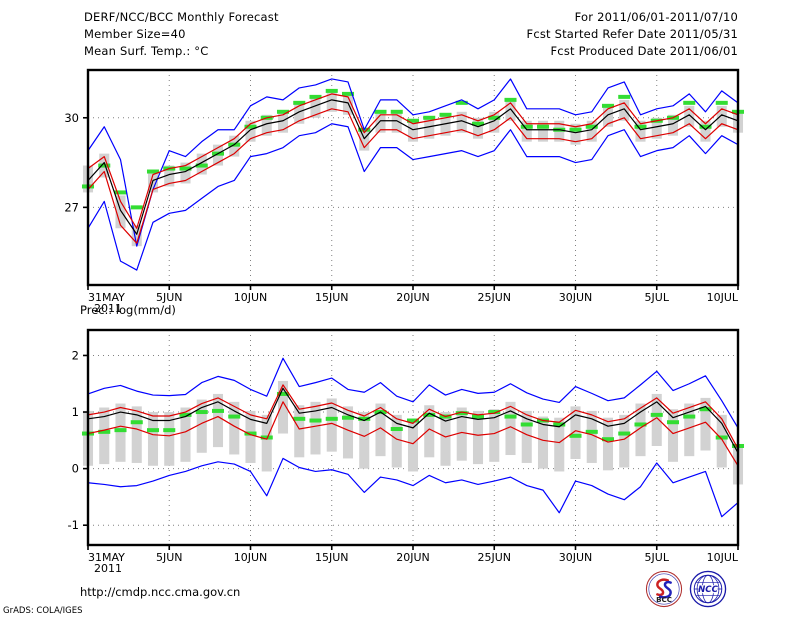 The width and height of the screenshot is (800, 618). I want to click on x-tick-label: 30JUN, so click(576, 557).